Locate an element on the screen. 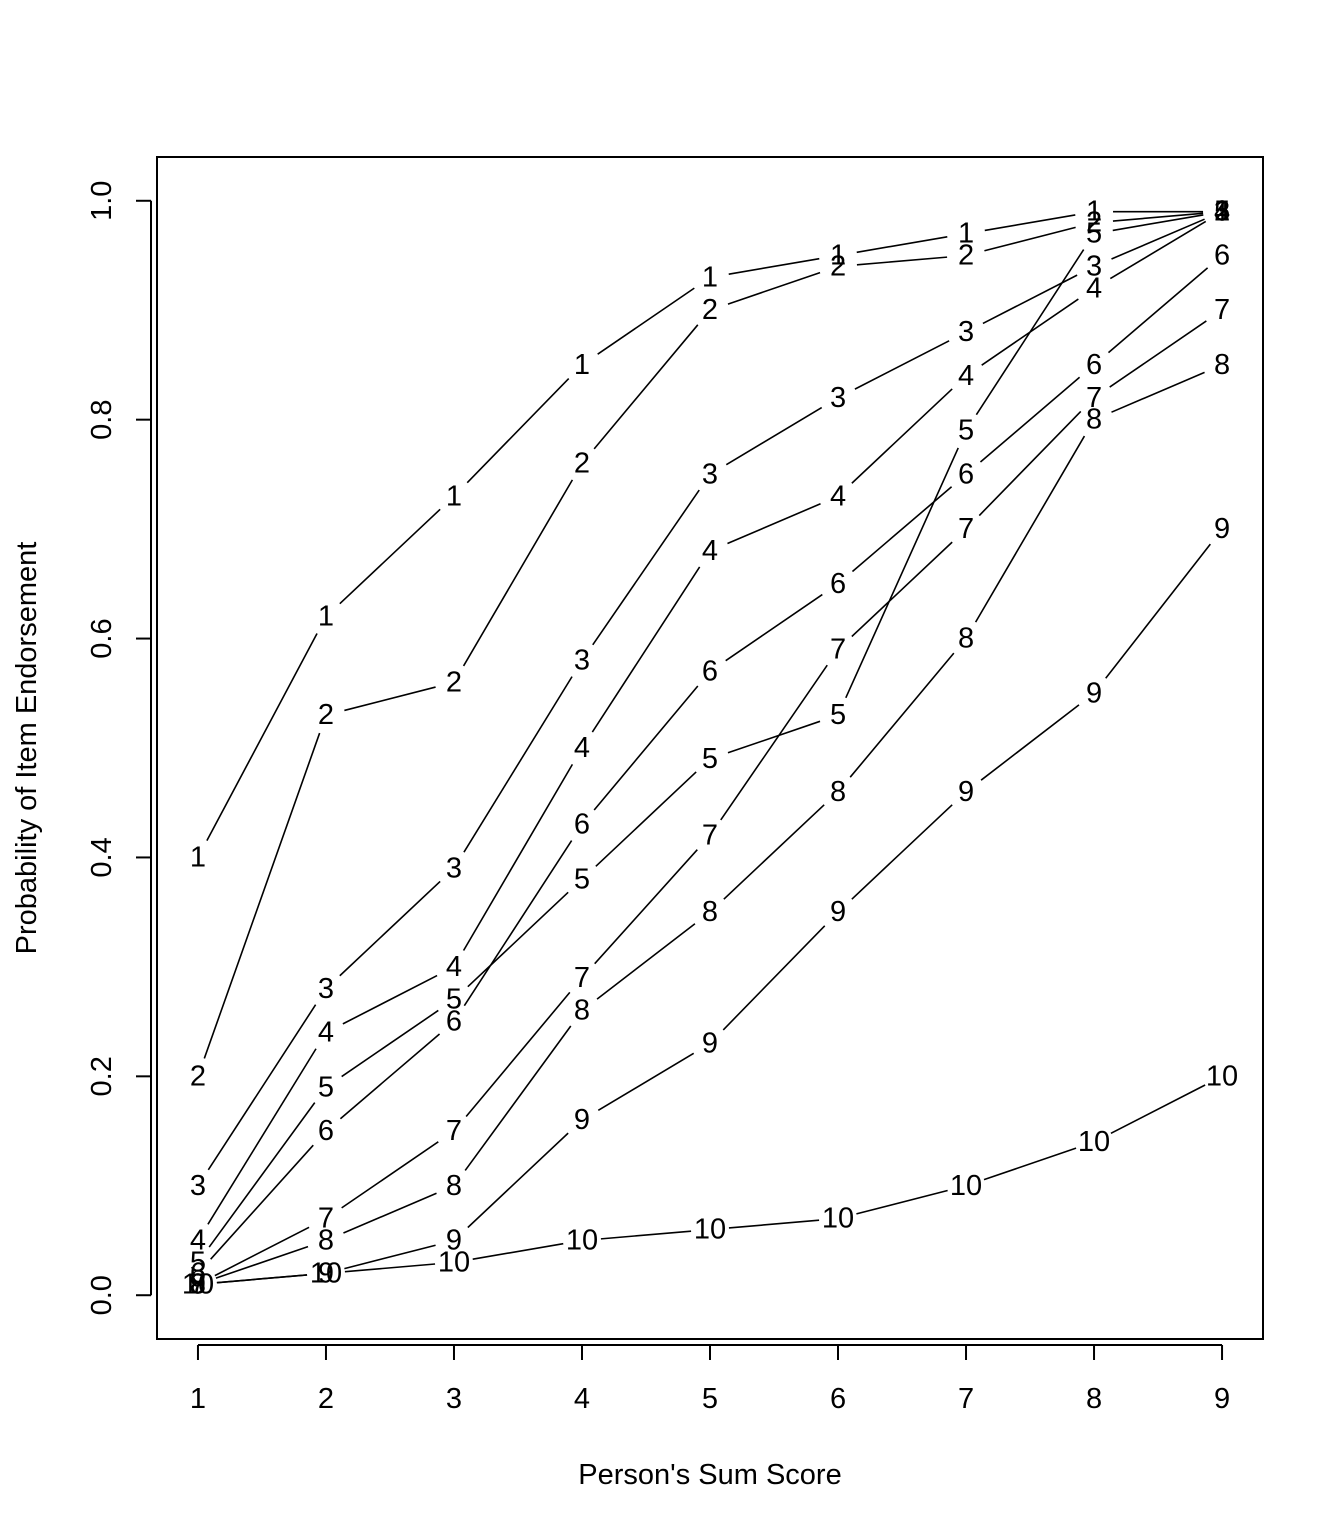 The height and width of the screenshot is (1536, 1344). x-tick-label: 3 is located at coordinates (454, 1399).